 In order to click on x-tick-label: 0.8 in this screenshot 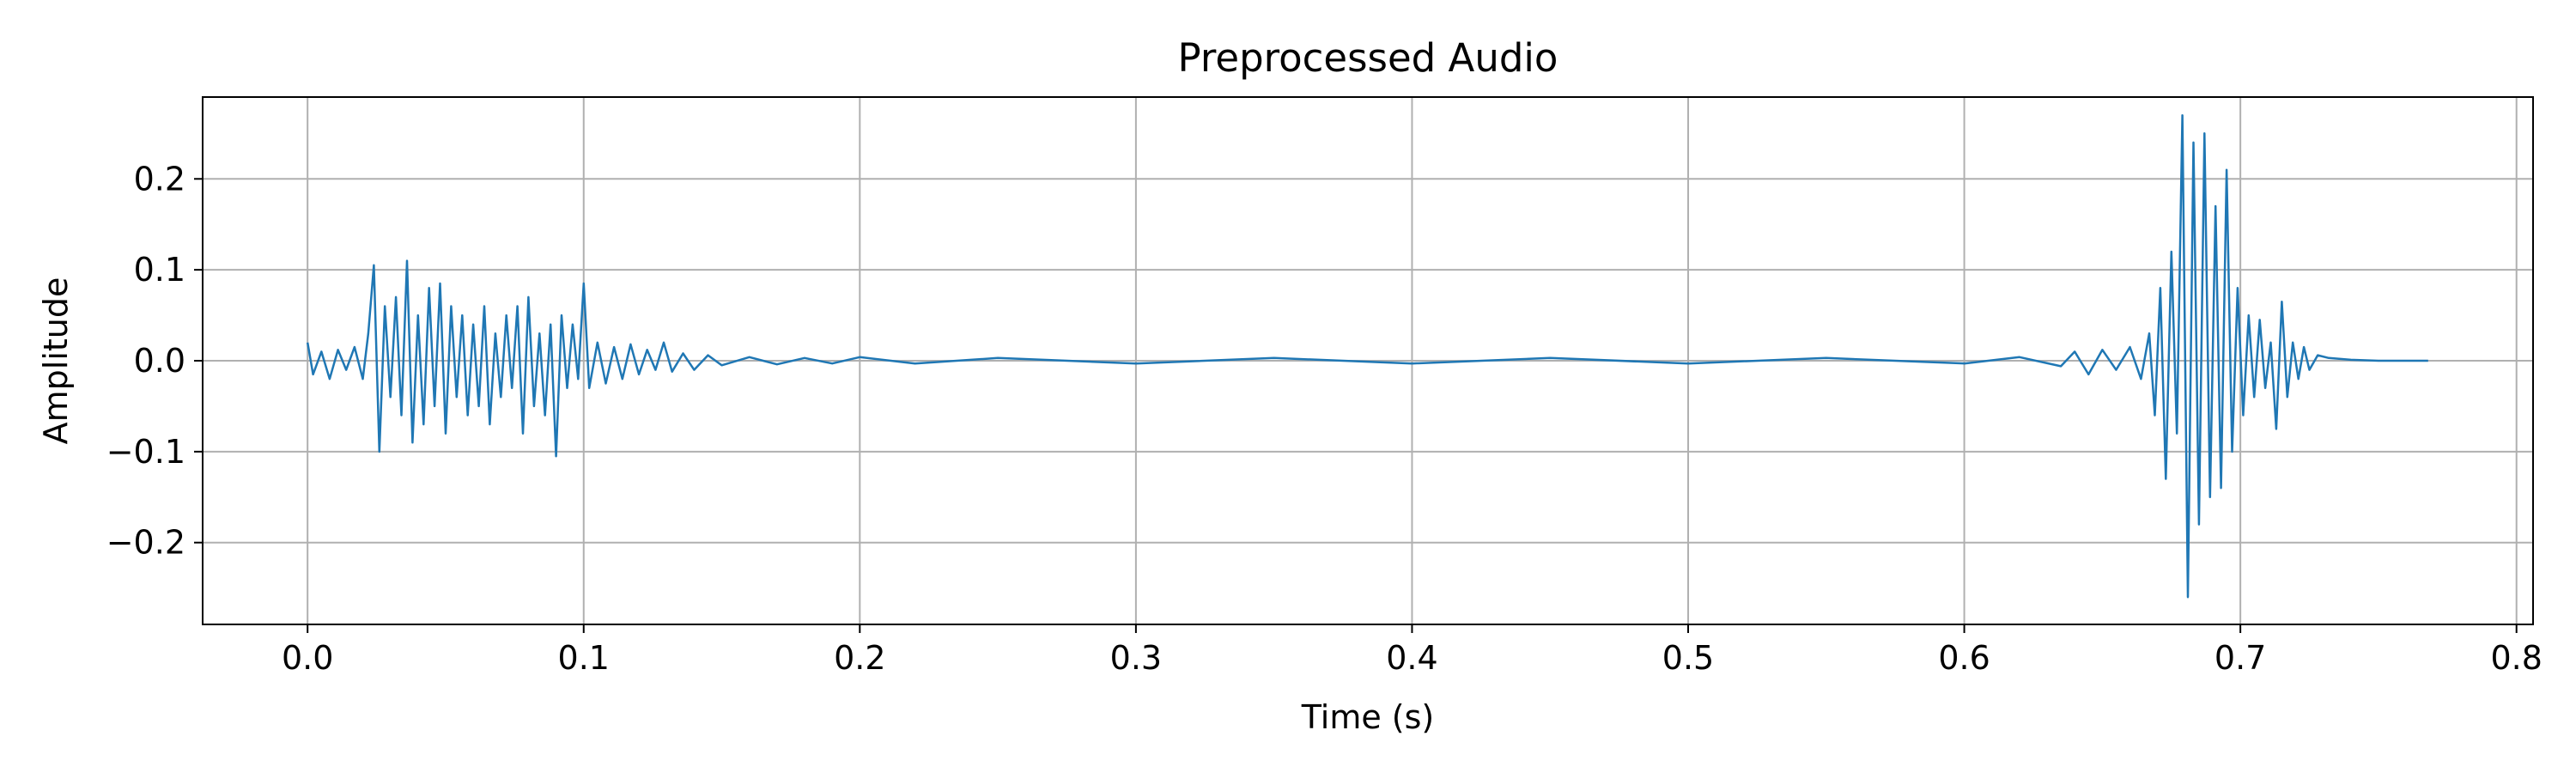, I will do `click(2516, 658)`.